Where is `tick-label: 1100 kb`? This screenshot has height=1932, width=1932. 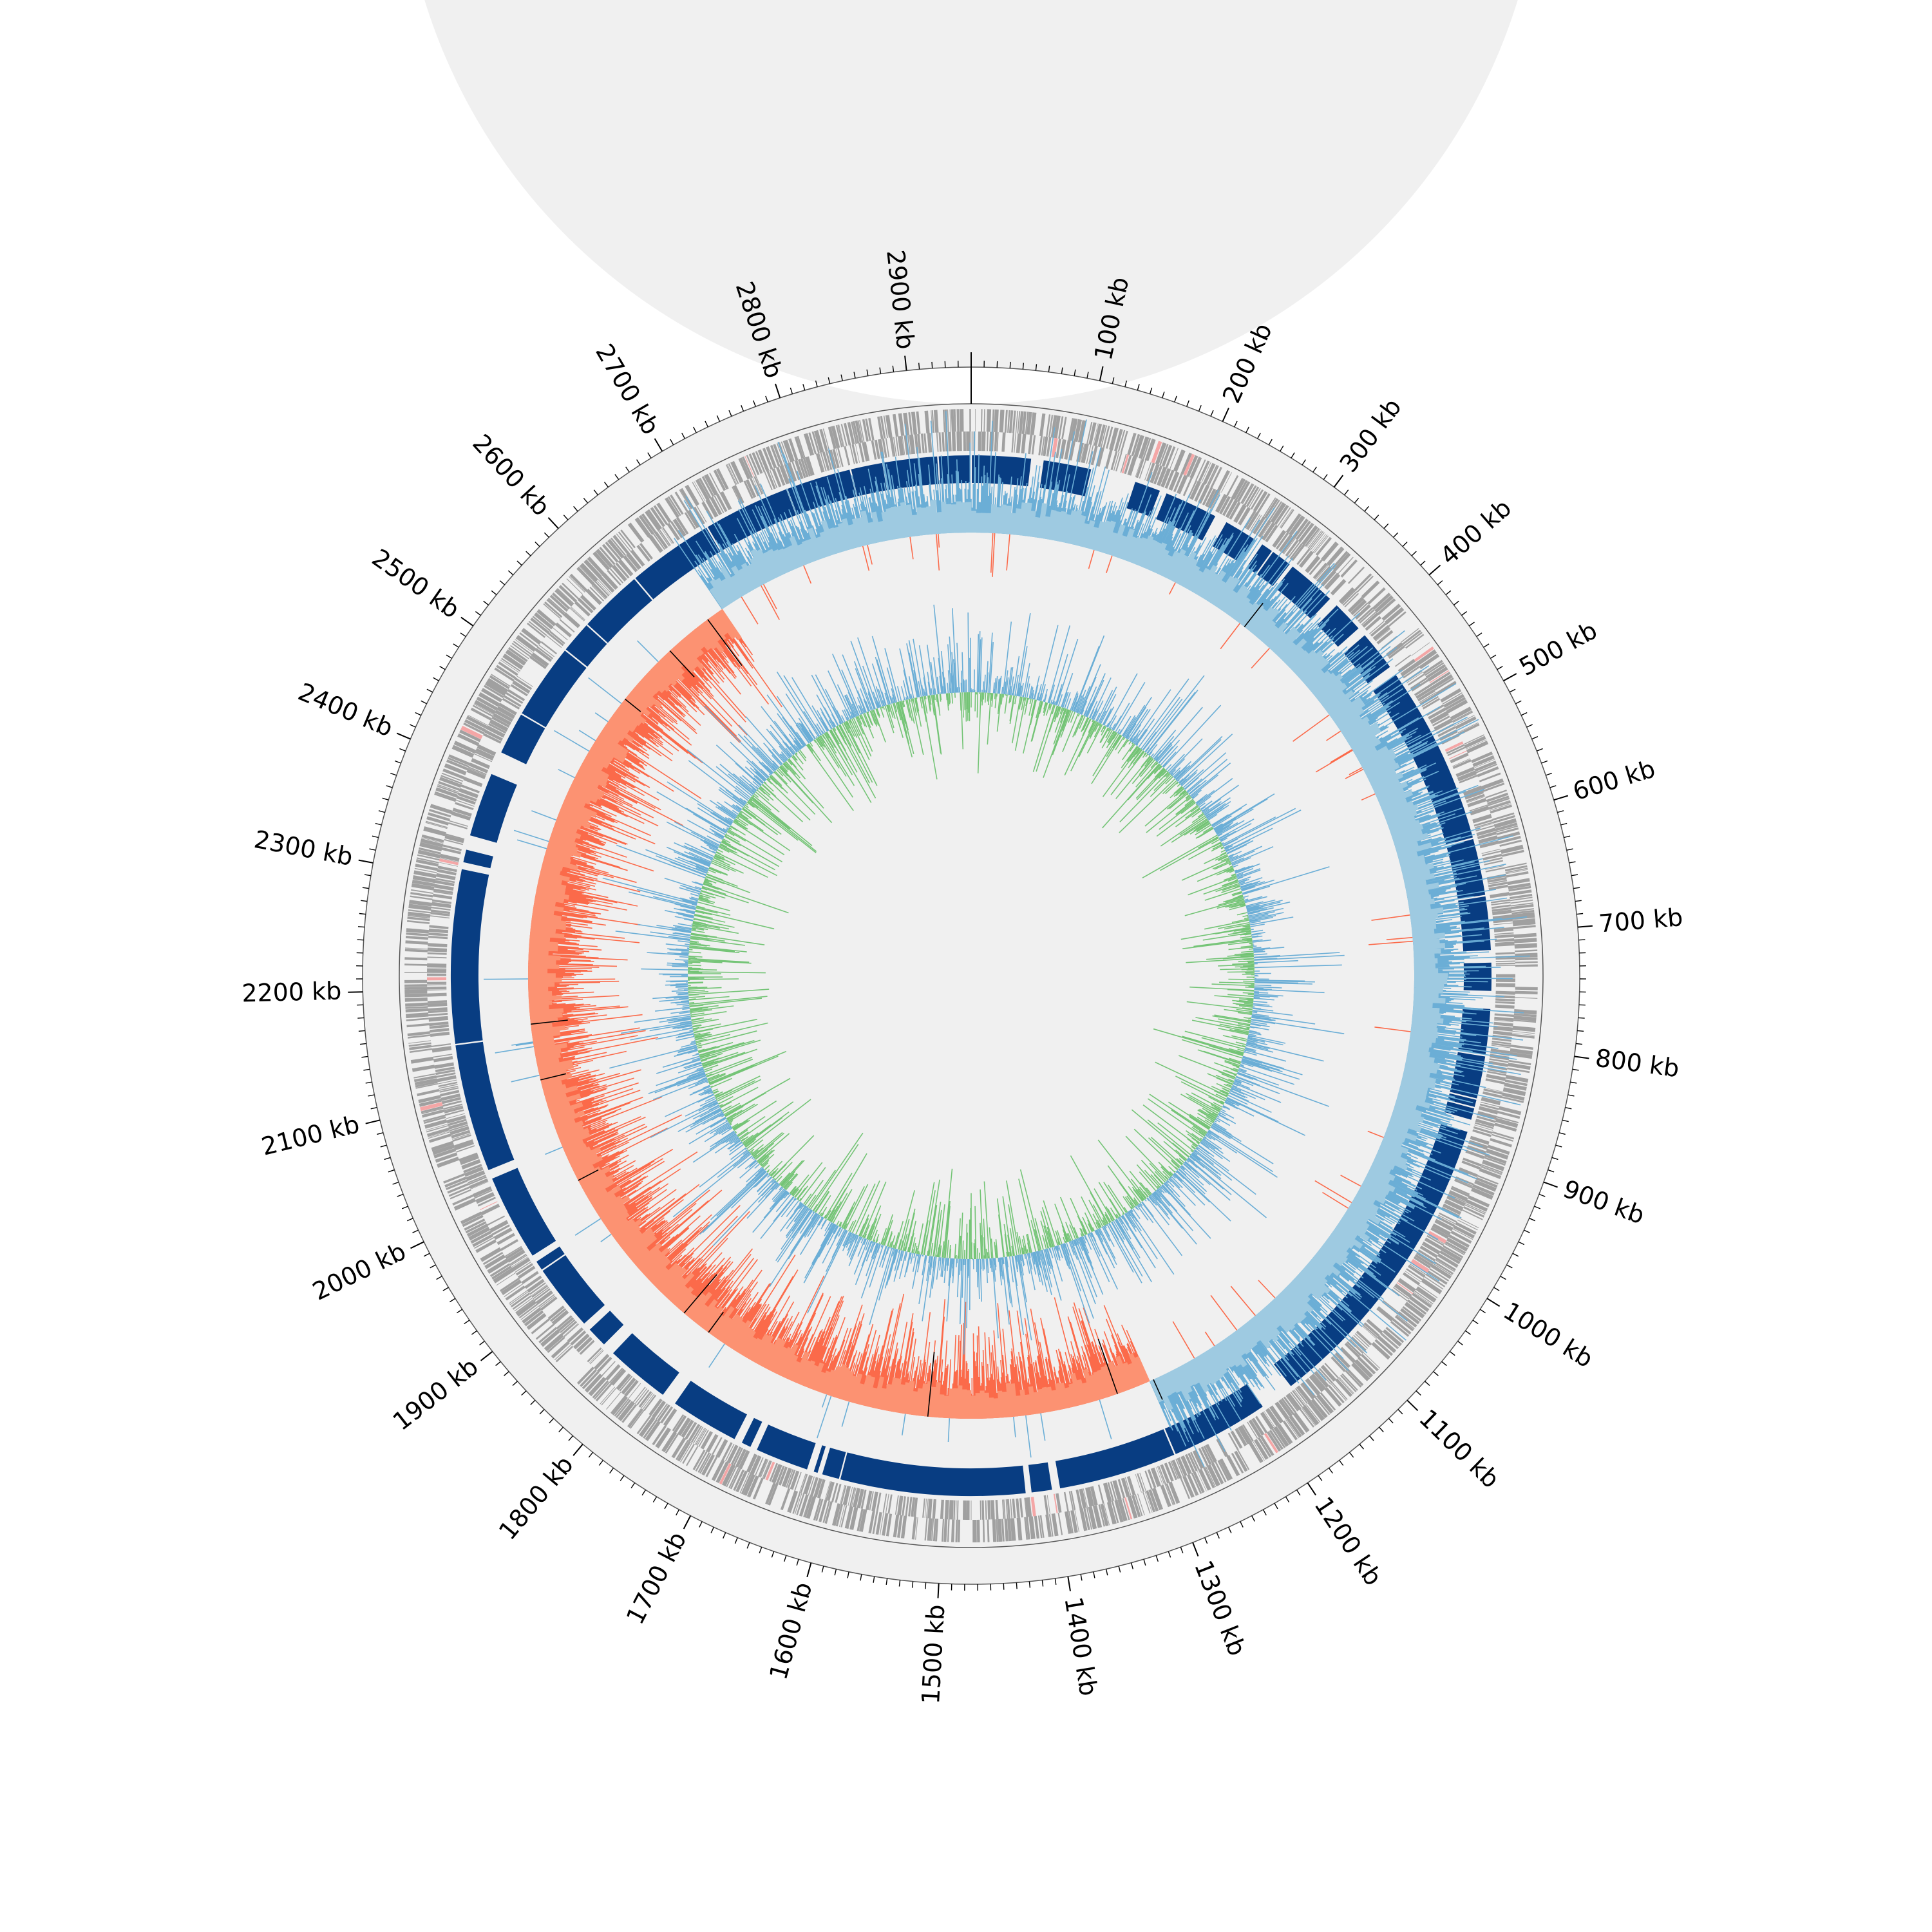 tick-label: 1100 kb is located at coordinates (1459, 1449).